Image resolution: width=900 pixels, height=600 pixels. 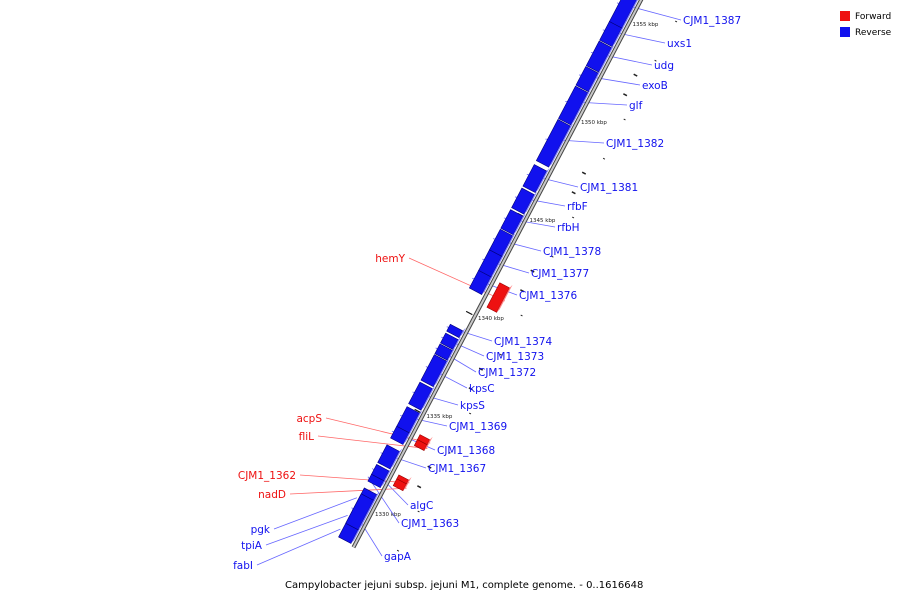 What do you see at coordinates (594, 123) in the screenshot?
I see `tick-label: 1350 kbp` at bounding box center [594, 123].